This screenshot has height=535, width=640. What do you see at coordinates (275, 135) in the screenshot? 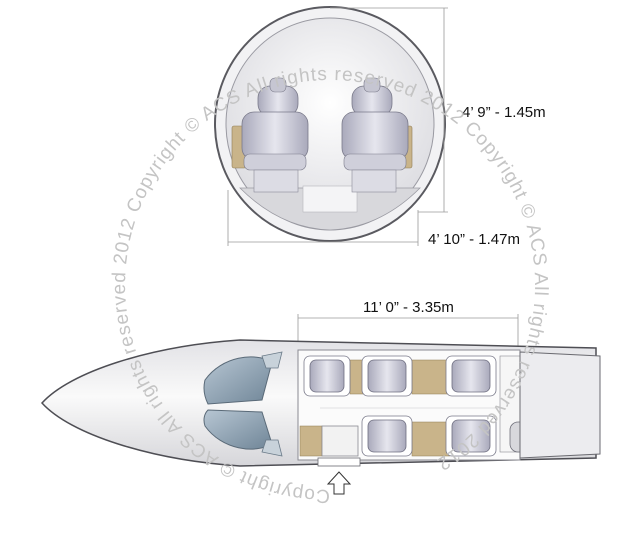
I see `cross-section-seat-left` at bounding box center [275, 135].